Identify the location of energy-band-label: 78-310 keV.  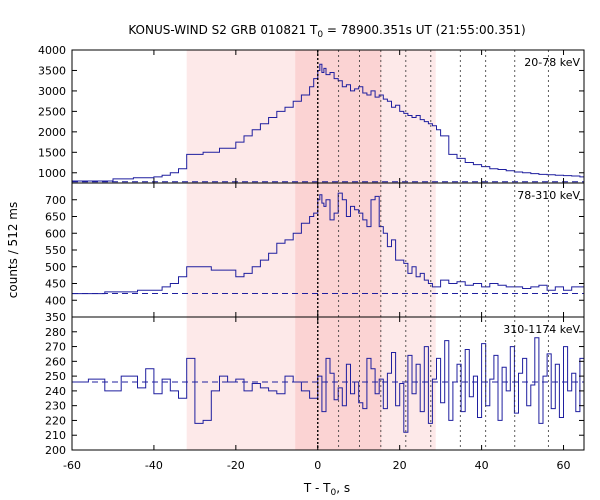
(548, 195).